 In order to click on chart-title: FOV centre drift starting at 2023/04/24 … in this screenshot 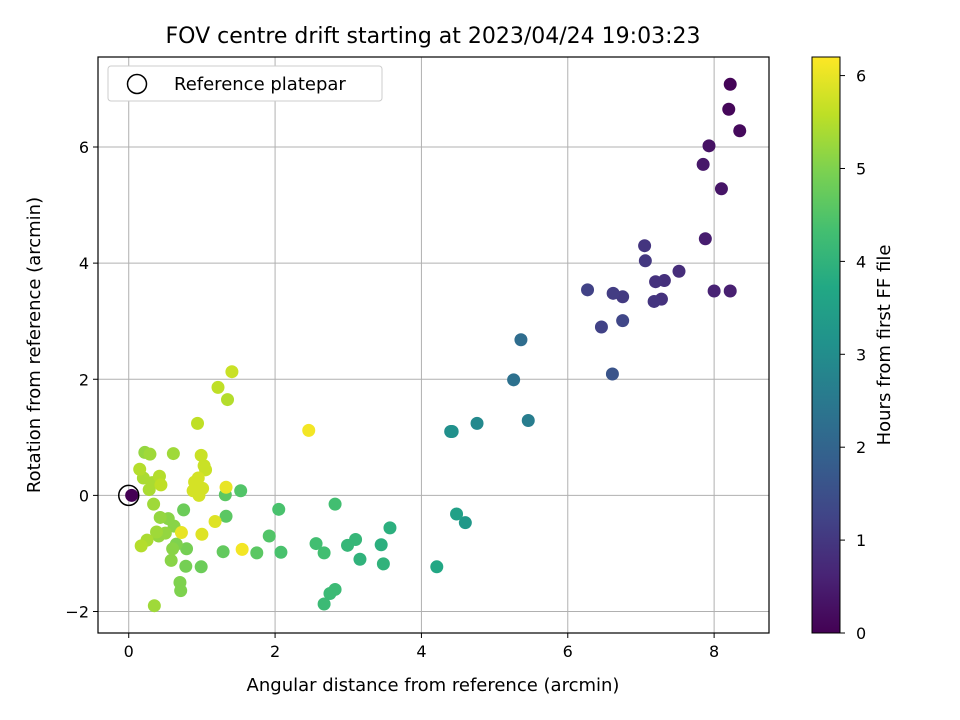, I will do `click(433, 36)`.